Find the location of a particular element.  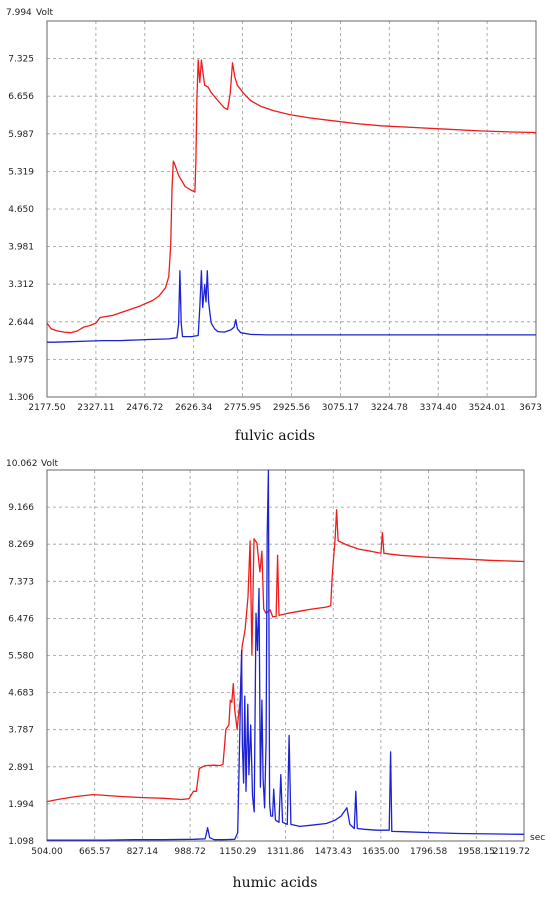

y-tick-label: 4.650 is located at coordinates (21, 210).